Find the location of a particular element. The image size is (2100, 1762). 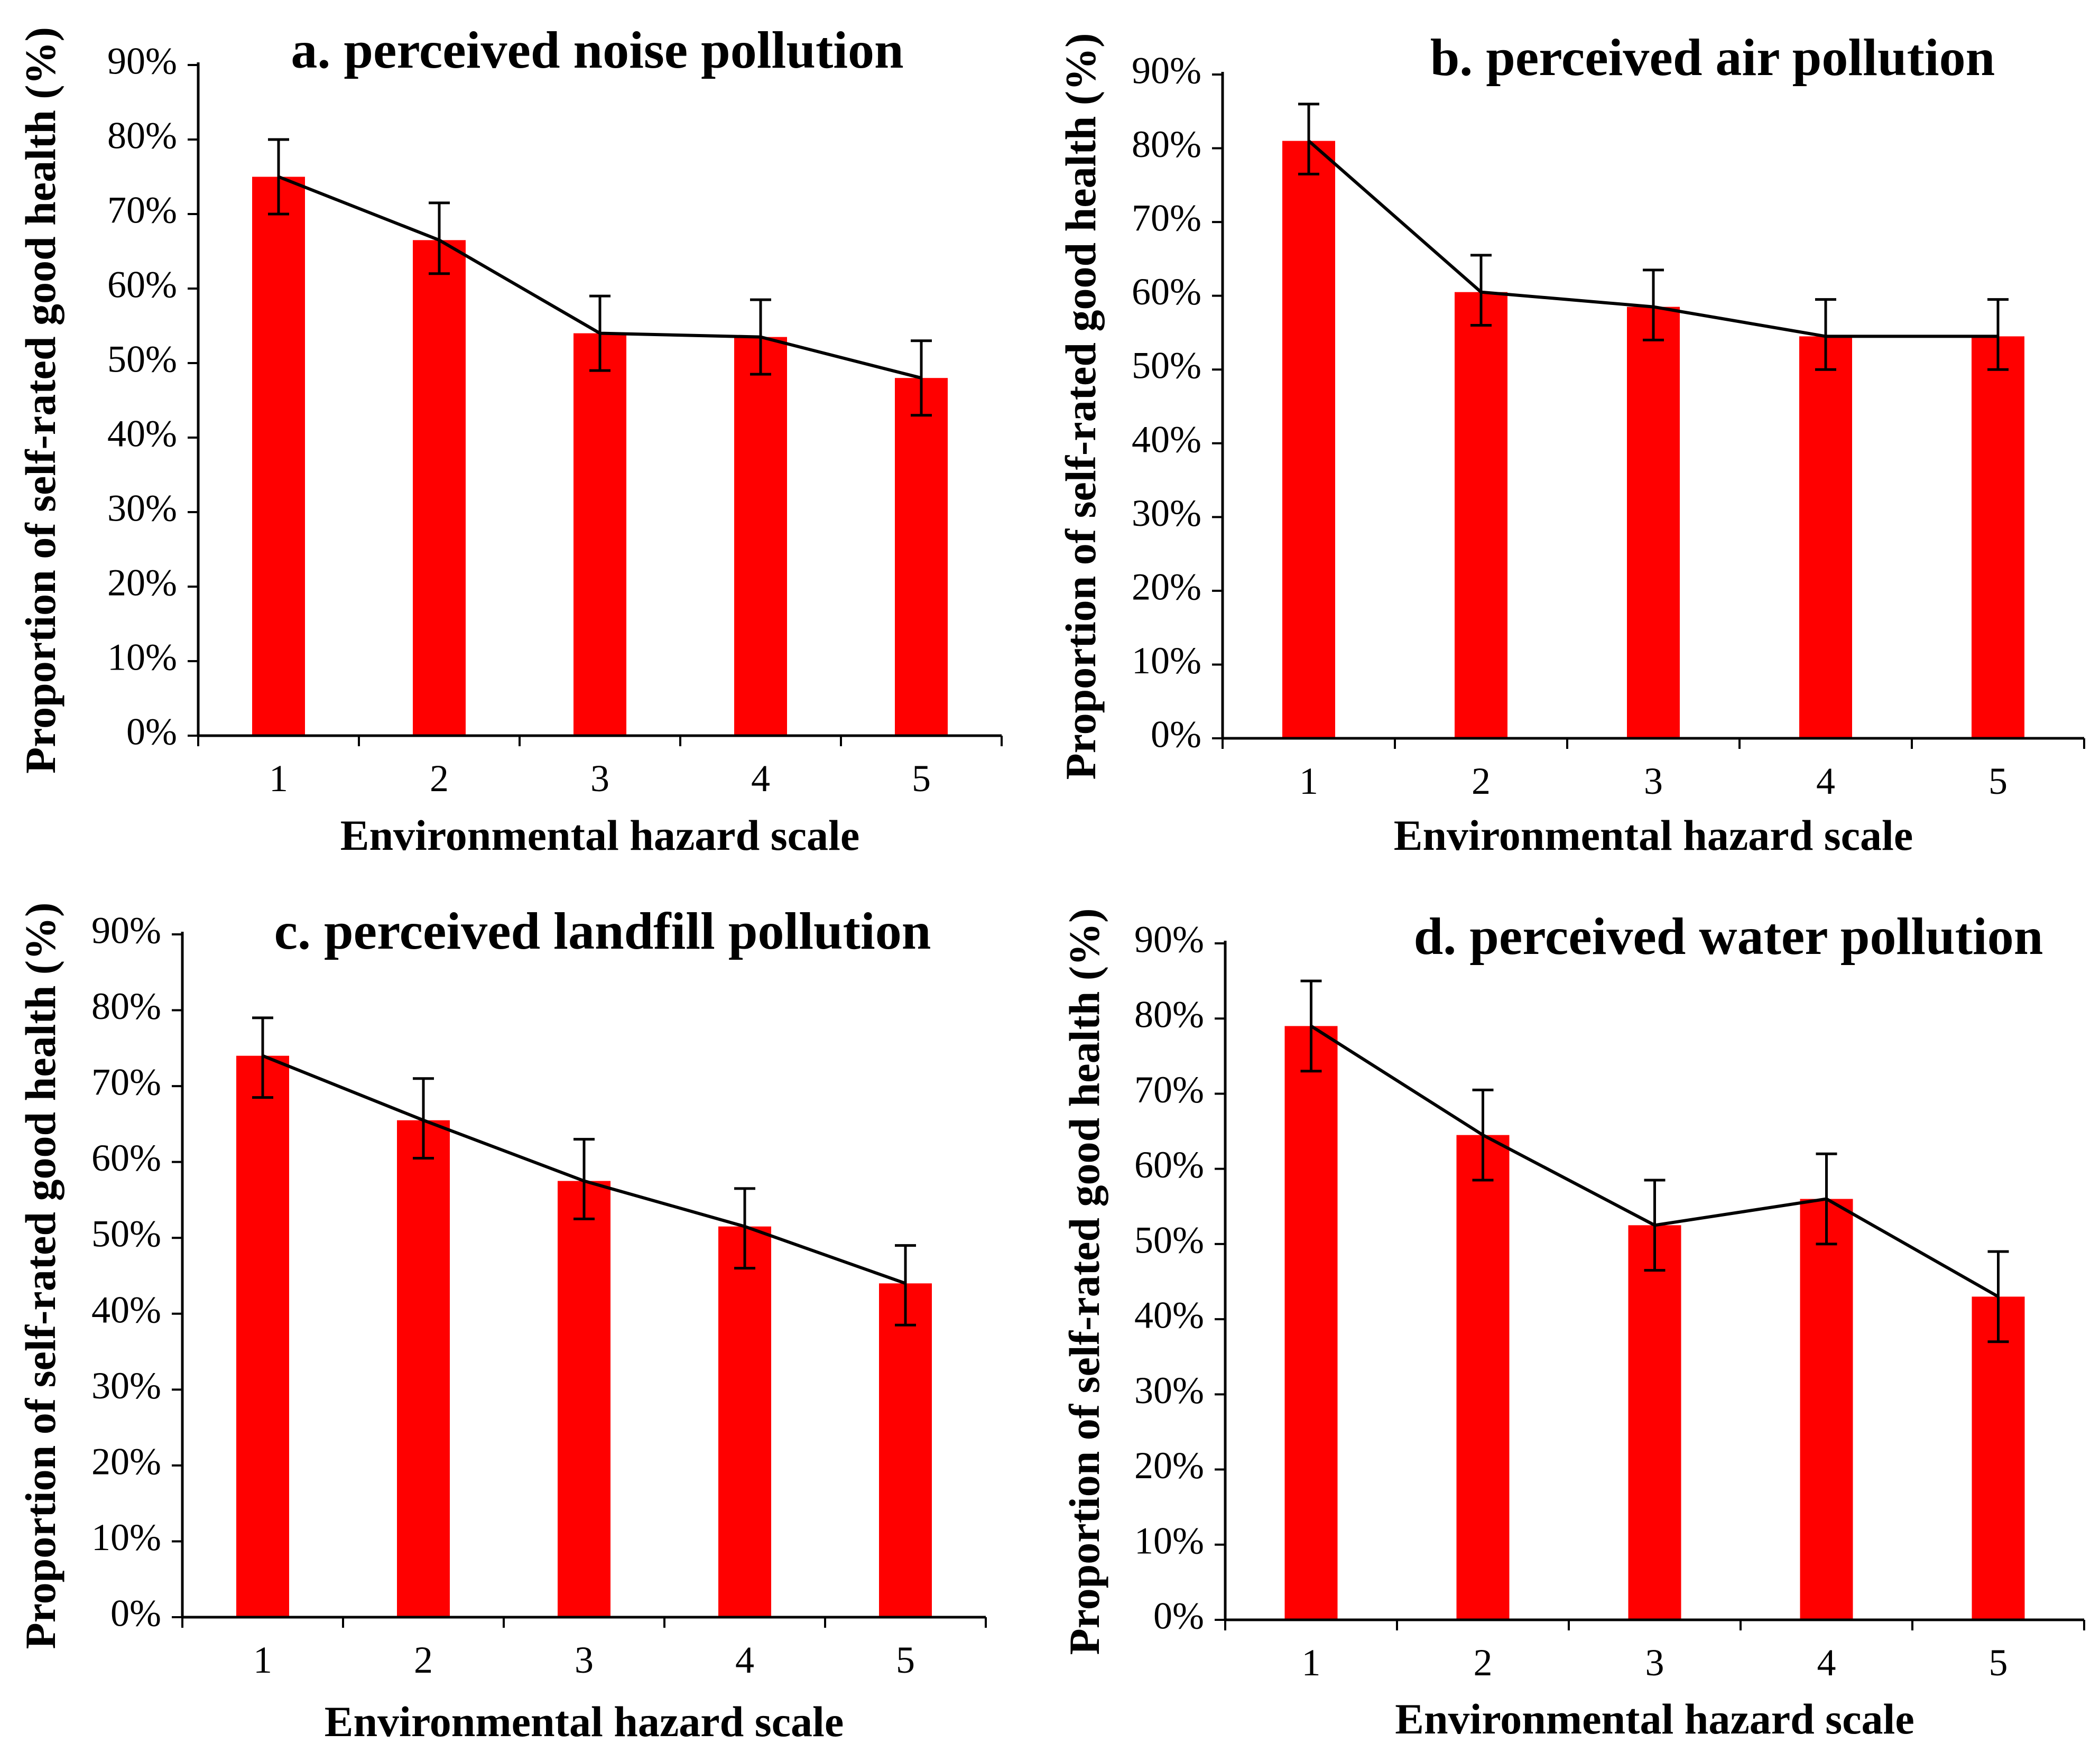

panel-title: c. perceived landfill pollution is located at coordinates (602, 931).